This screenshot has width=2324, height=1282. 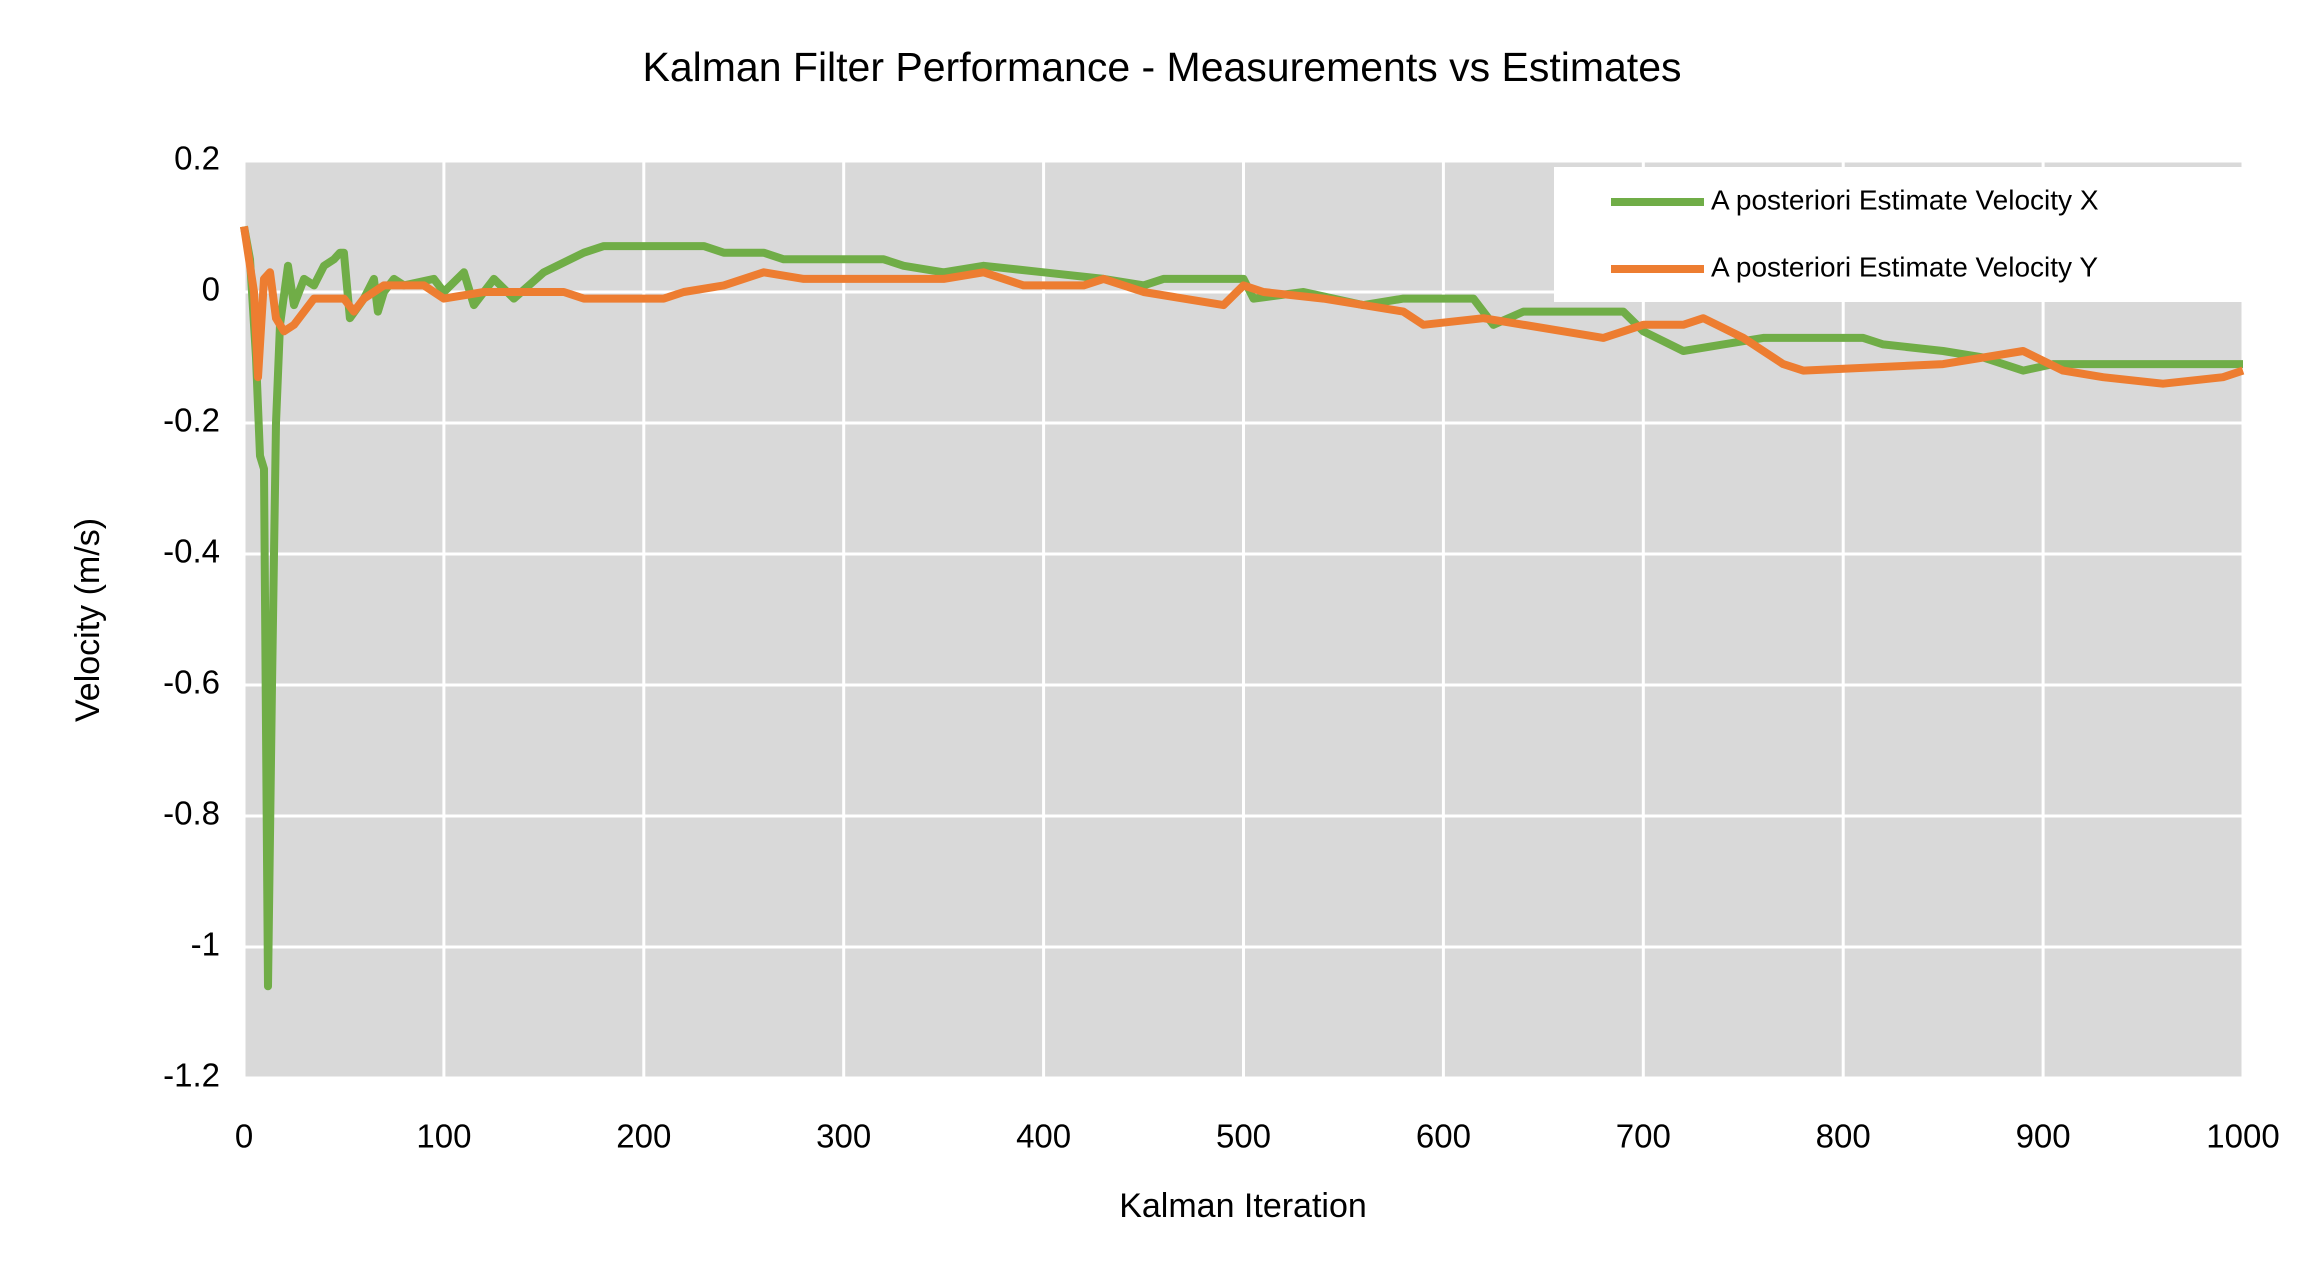 What do you see at coordinates (1242, 306) in the screenshot?
I see `series-line` at bounding box center [1242, 306].